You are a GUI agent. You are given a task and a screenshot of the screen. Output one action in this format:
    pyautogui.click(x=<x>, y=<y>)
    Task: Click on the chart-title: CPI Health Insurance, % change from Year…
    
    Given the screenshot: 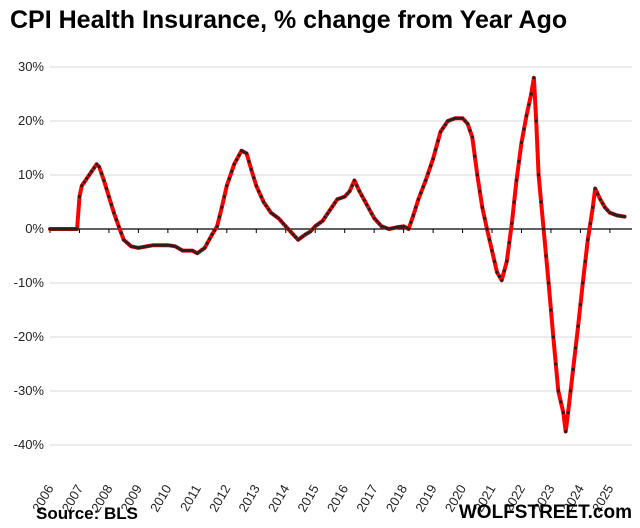 What is the action you would take?
    pyautogui.click(x=289, y=20)
    